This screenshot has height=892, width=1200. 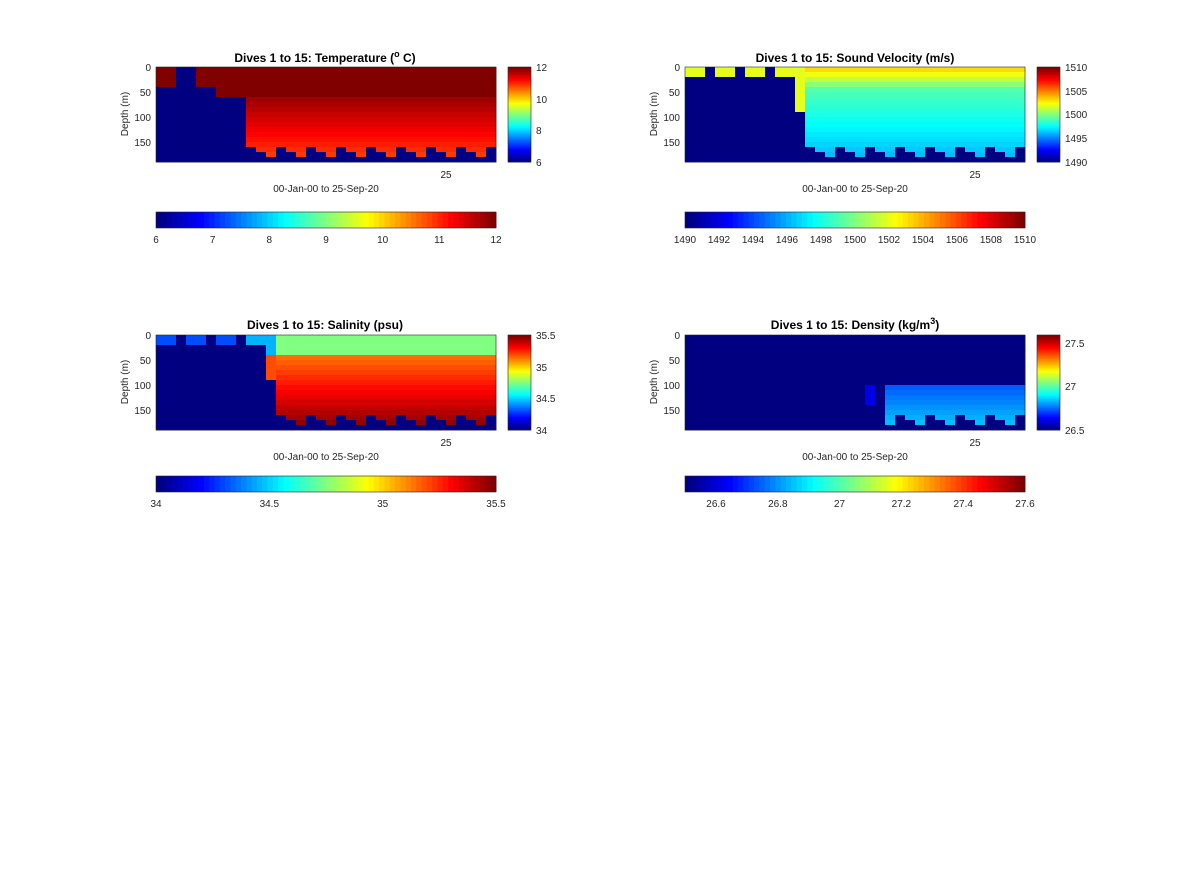 What do you see at coordinates (675, 361) in the screenshot?
I see `y-tick-label: 50` at bounding box center [675, 361].